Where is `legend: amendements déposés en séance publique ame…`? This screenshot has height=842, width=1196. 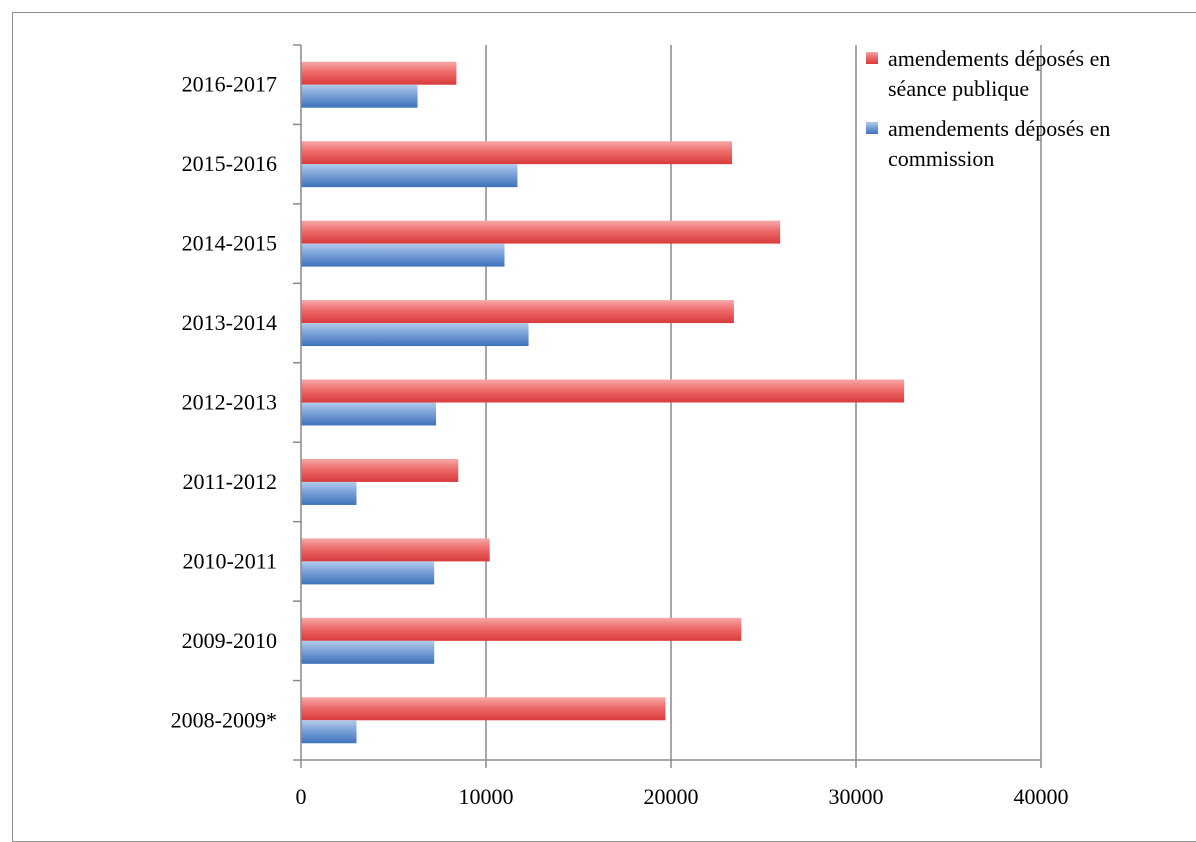
legend: amendements déposés en séance publique ame… is located at coordinates (988, 108).